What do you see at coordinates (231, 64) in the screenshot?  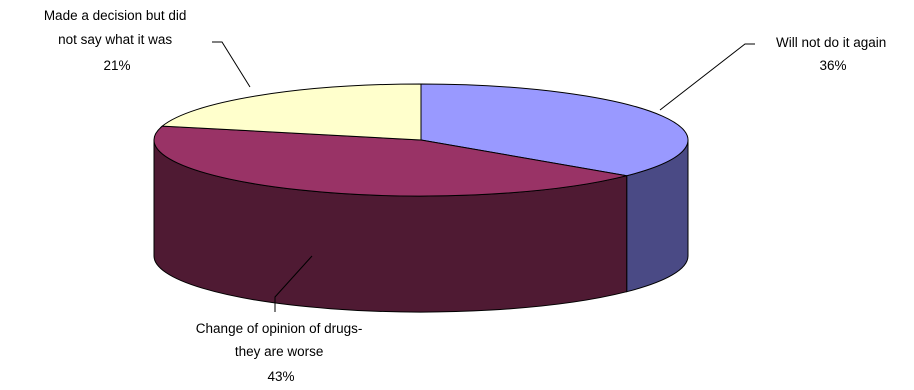 I see `leader-line-made-a-decision` at bounding box center [231, 64].